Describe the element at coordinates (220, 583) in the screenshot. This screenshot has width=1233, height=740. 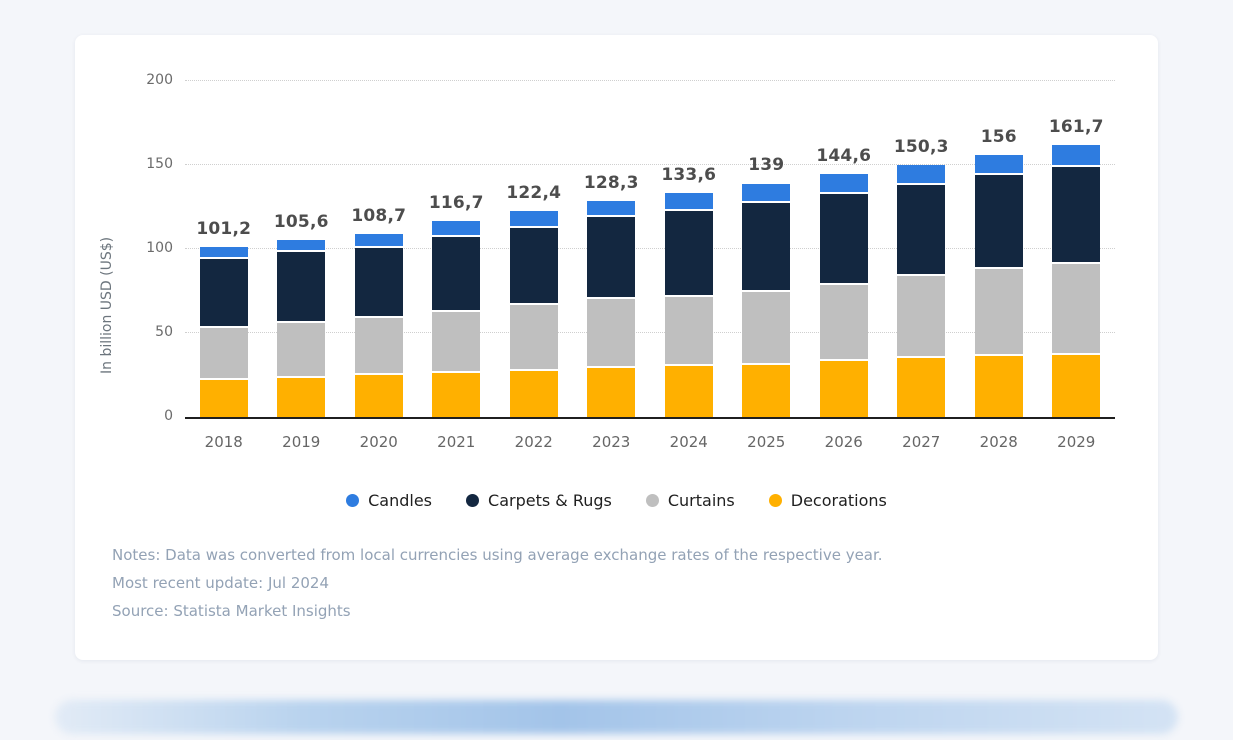
I see `updated-line: Most recent update: Jul 2024` at that location.